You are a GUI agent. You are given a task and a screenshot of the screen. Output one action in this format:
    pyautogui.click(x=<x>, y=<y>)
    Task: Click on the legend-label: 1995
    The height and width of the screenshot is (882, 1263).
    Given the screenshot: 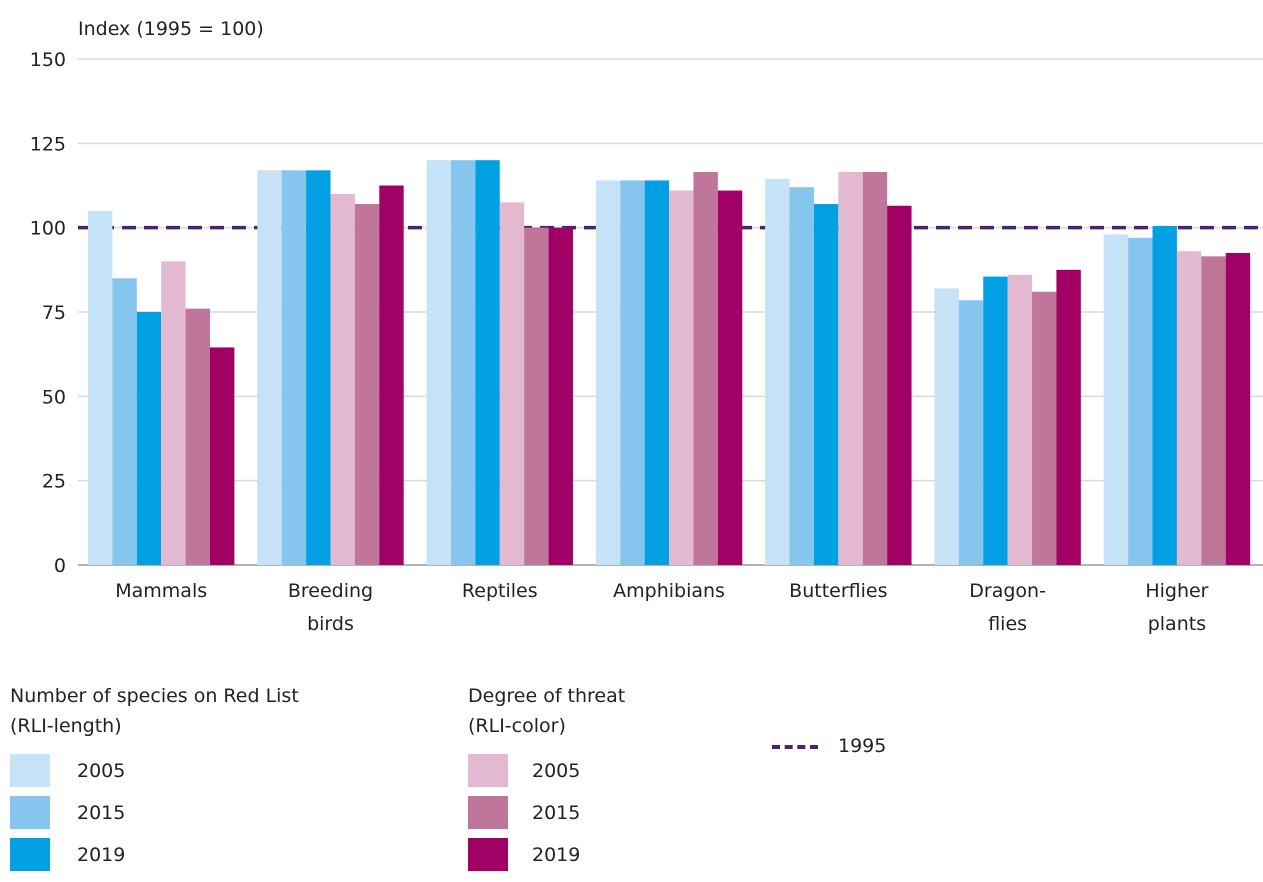 What is the action you would take?
    pyautogui.click(x=862, y=746)
    